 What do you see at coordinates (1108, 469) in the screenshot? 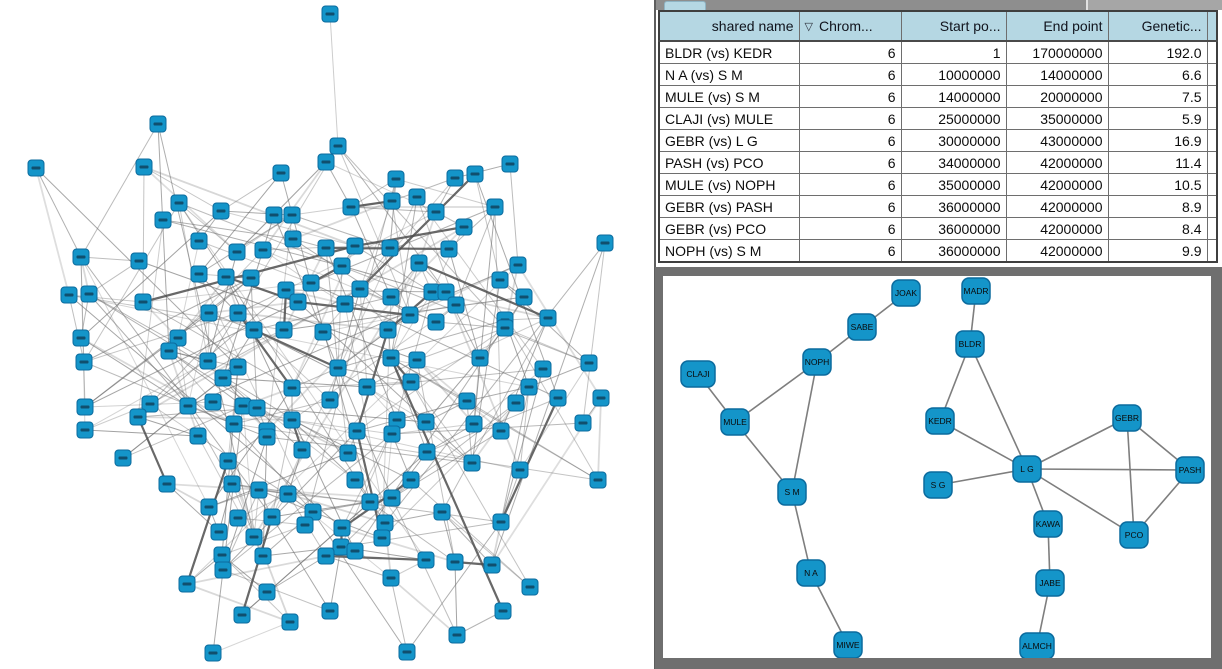
I see `subnetwork-edge` at bounding box center [1108, 469].